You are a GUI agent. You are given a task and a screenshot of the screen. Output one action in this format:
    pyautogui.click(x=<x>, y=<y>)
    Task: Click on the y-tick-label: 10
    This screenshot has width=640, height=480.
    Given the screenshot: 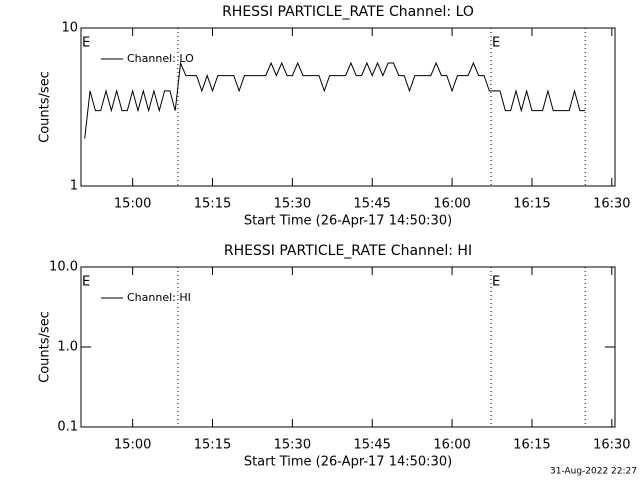 What is the action you would take?
    pyautogui.click(x=69, y=28)
    